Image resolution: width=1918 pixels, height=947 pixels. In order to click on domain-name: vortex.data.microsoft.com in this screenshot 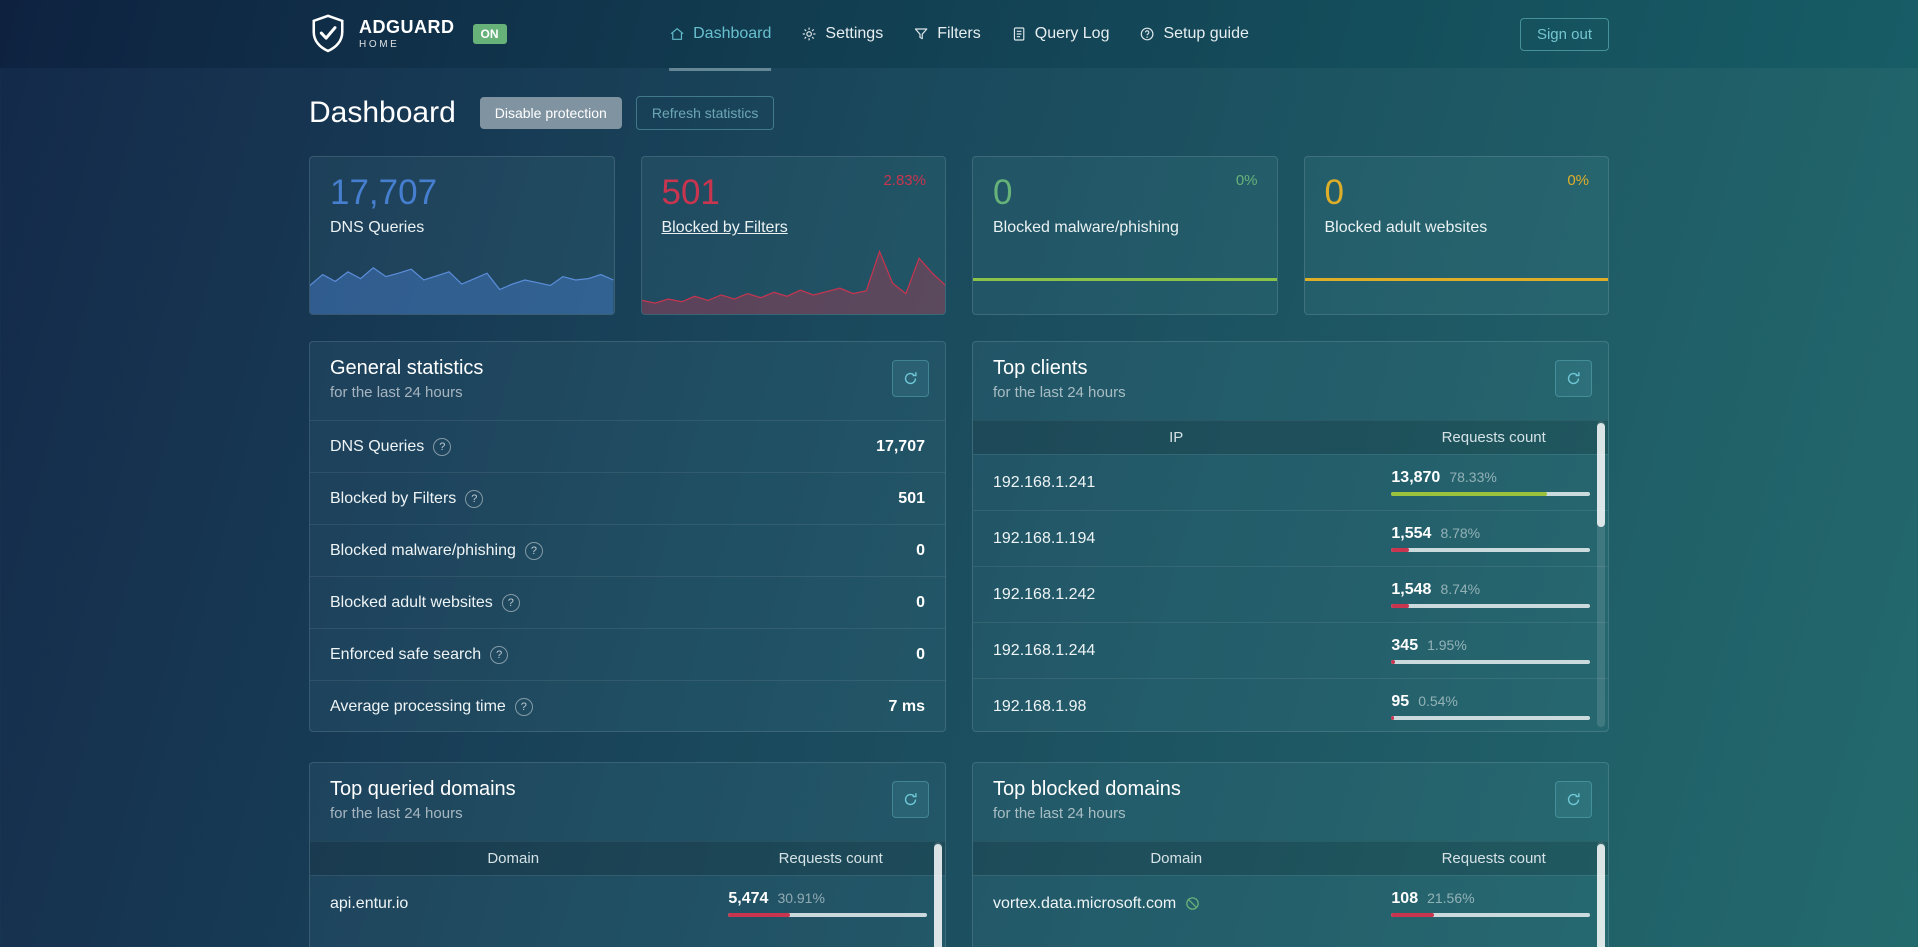, I will do `click(1085, 903)`.